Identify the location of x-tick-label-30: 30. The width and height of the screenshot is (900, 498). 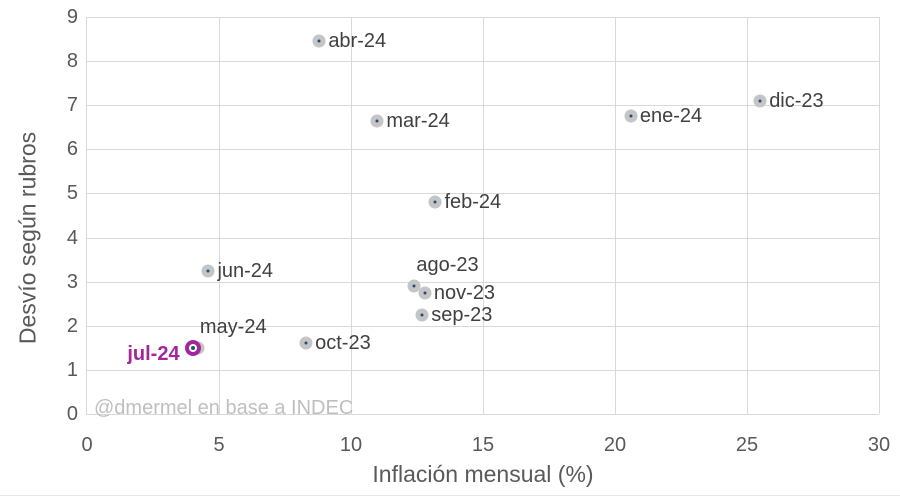
(879, 445).